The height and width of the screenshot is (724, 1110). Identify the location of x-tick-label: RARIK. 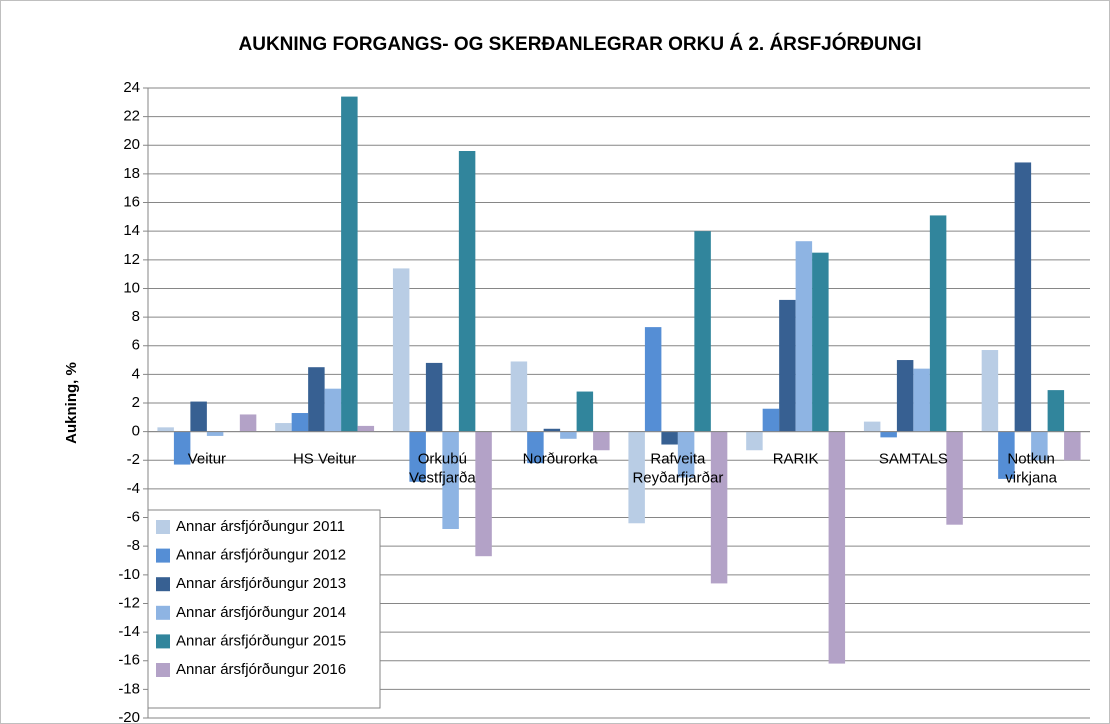
(796, 459).